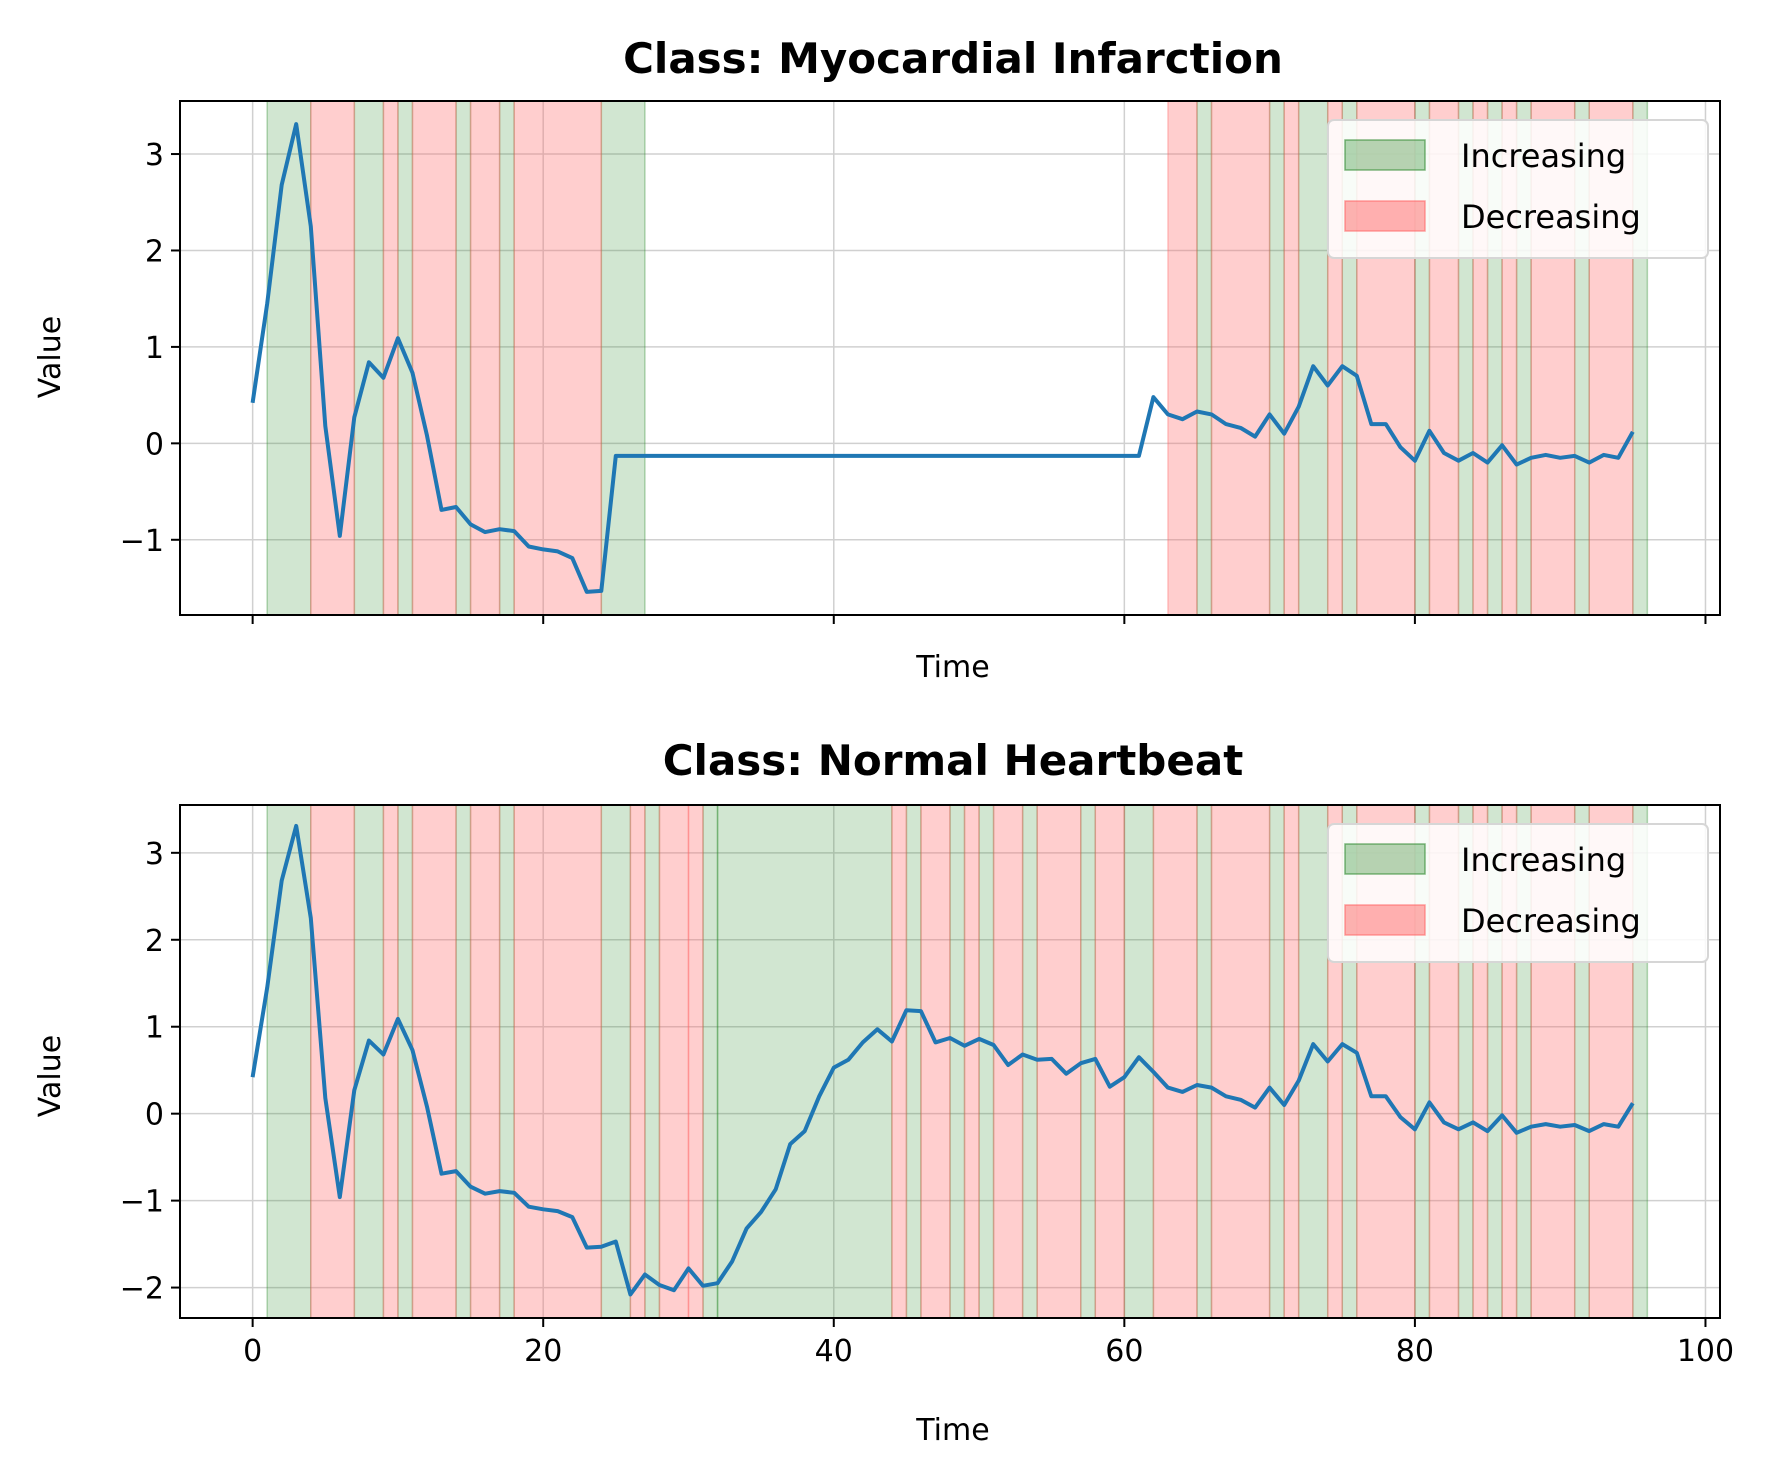 This screenshot has width=1769, height=1470. What do you see at coordinates (252, 1351) in the screenshot?
I see `x-tick-label: 0` at bounding box center [252, 1351].